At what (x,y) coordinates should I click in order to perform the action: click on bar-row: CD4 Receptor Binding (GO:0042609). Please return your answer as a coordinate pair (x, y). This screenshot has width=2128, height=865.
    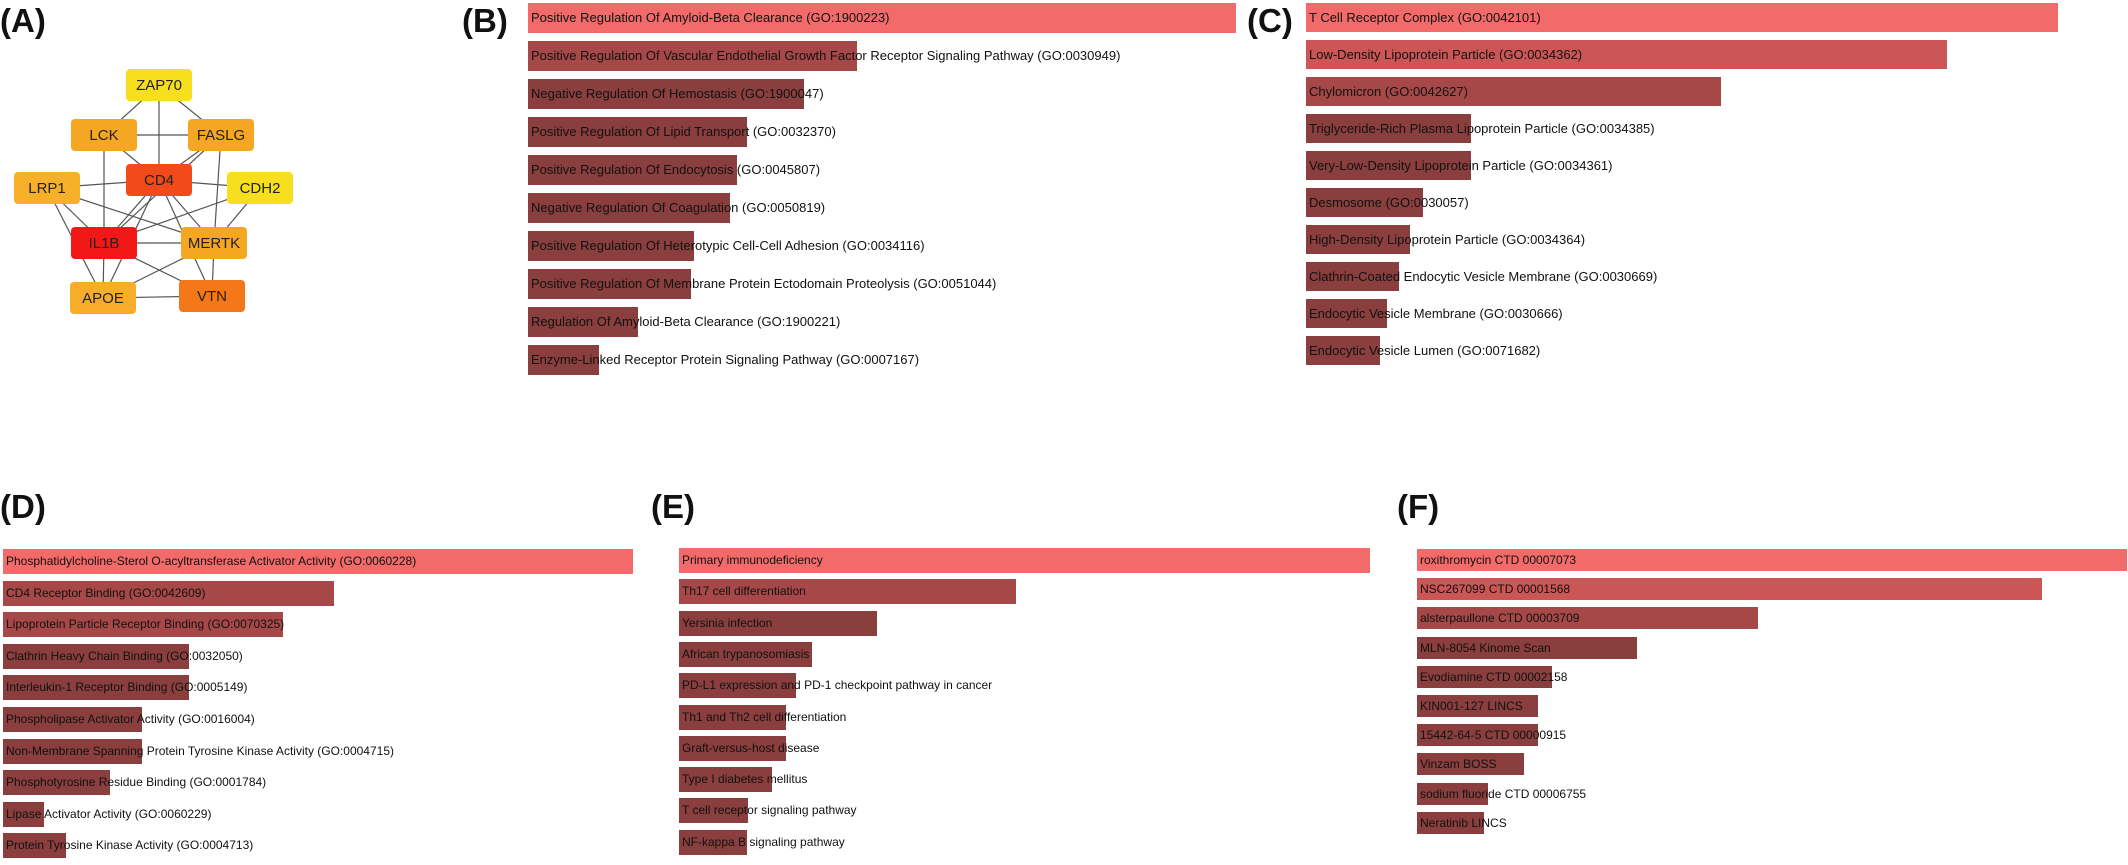
    Looking at the image, I should click on (318, 593).